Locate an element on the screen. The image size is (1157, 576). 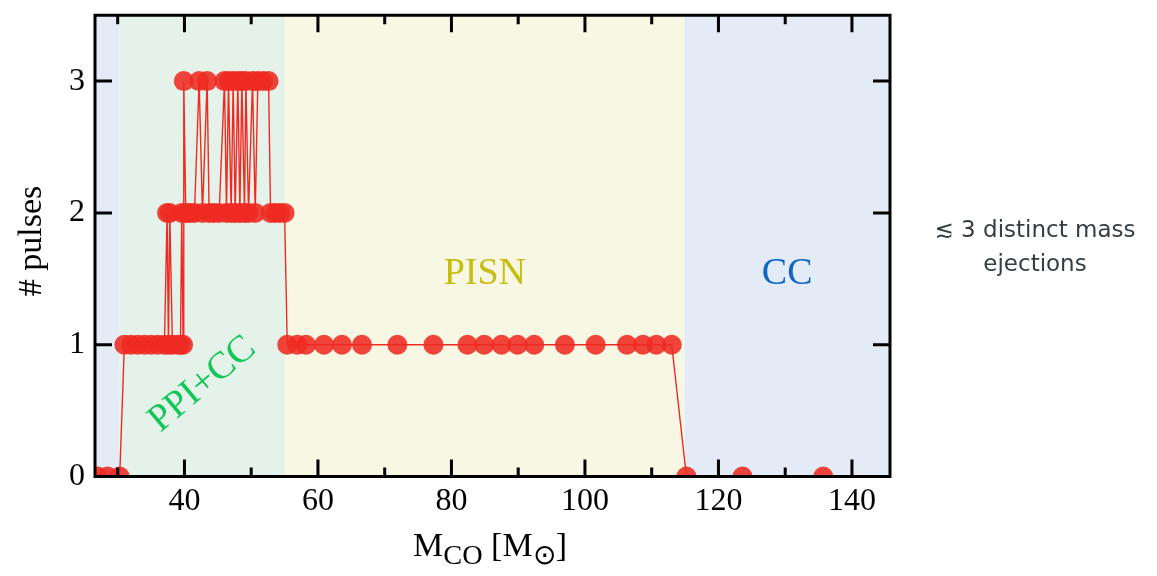
y-tick-label: 0 is located at coordinates (77, 474).